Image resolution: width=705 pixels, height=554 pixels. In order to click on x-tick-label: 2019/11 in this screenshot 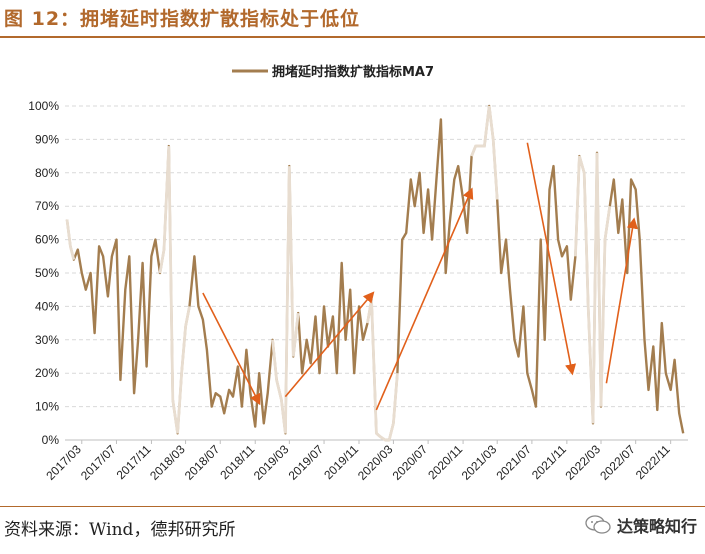, I will do `click(341, 462)`.